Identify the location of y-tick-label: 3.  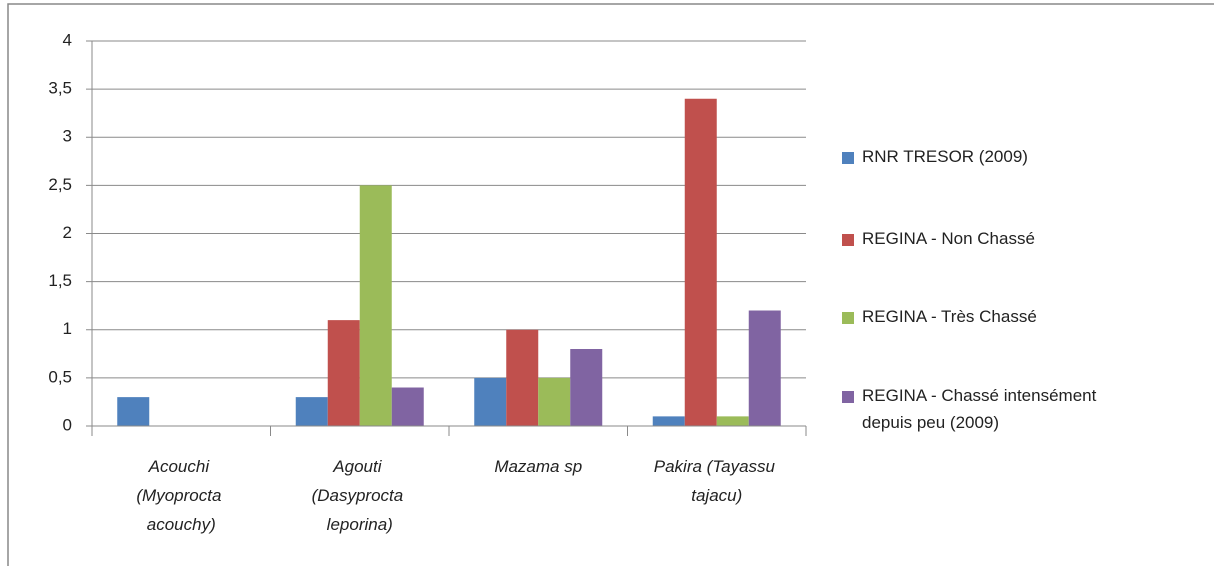
(67, 136).